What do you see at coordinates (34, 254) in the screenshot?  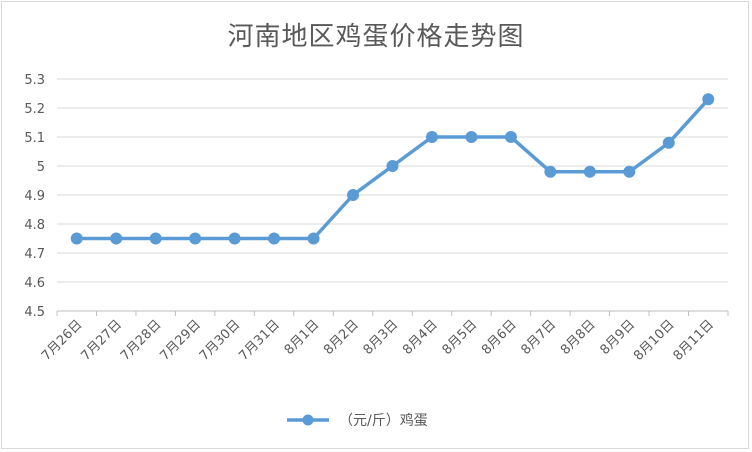 I see `y-tick-label: 4.7` at bounding box center [34, 254].